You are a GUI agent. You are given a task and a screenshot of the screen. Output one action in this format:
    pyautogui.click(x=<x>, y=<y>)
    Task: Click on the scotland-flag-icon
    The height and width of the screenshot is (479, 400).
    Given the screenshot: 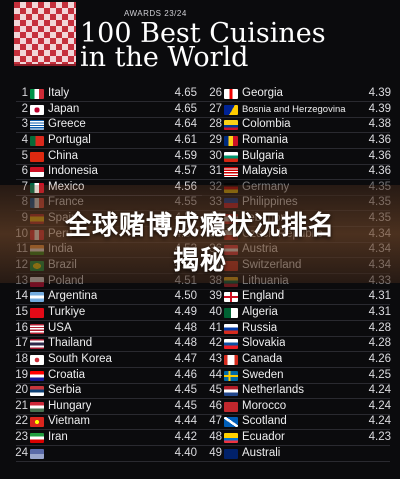 What is the action you would take?
    pyautogui.click(x=231, y=422)
    